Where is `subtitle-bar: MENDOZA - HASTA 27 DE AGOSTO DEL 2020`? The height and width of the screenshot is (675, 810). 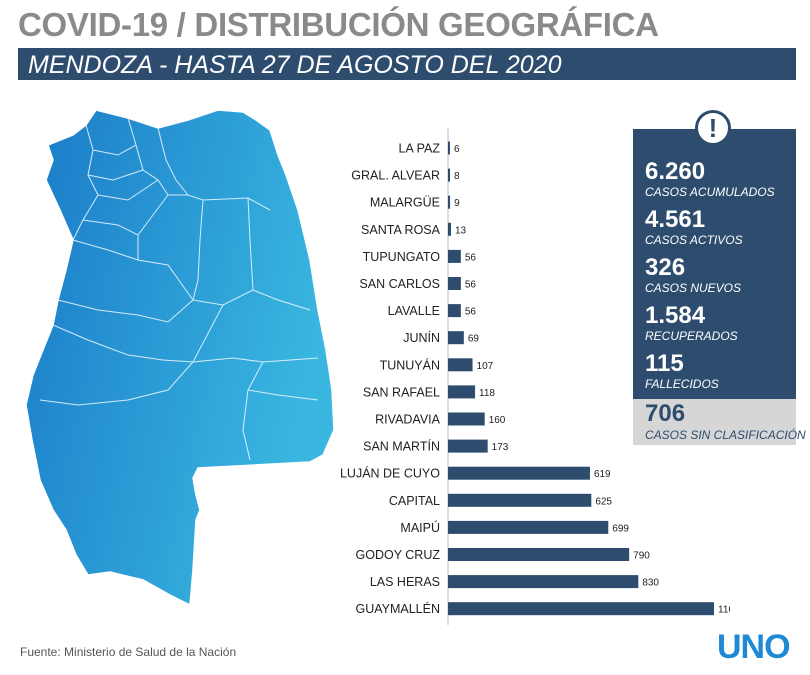 subtitle-bar: MENDOZA - HASTA 27 DE AGOSTO DEL 2020 is located at coordinates (407, 64).